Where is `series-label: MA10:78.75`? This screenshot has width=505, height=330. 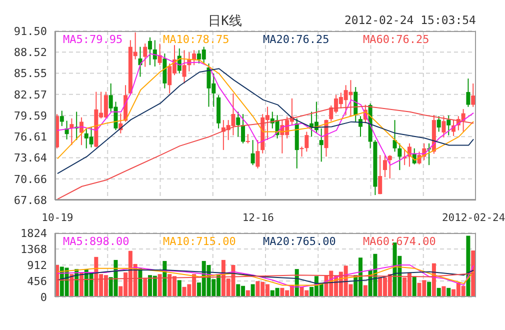
series-label: MA10:78.75 is located at coordinates (196, 39).